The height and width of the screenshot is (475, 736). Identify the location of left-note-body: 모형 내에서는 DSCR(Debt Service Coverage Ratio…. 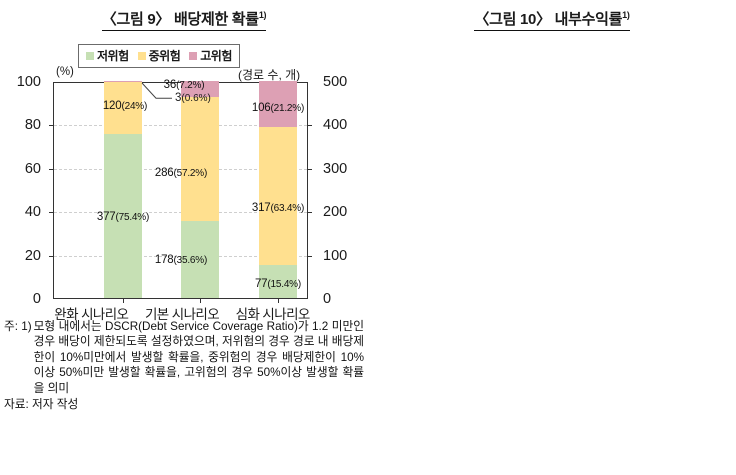
(198, 357).